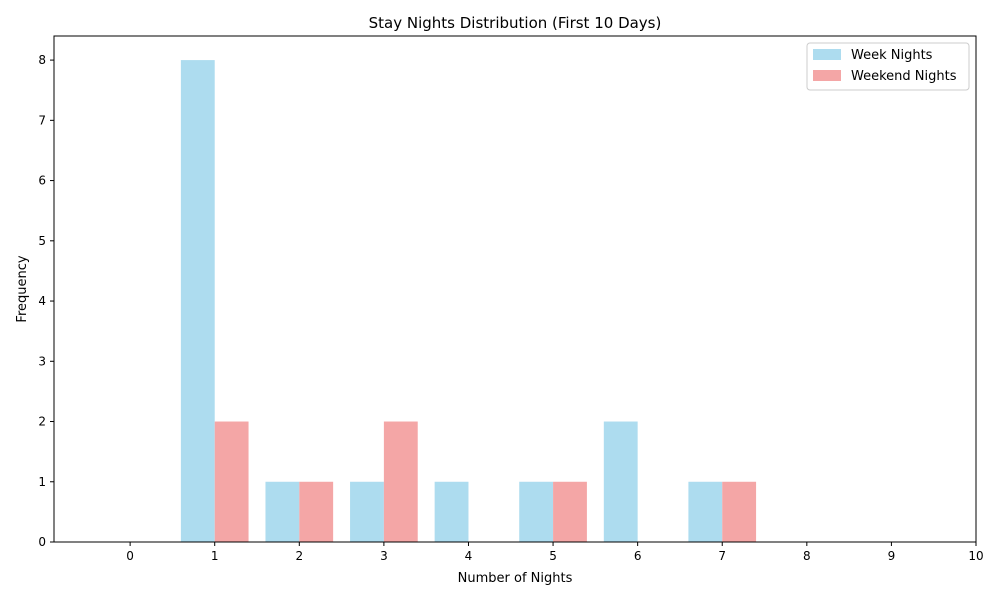 This screenshot has width=1000, height=600. I want to click on x-axis-label: Number of Nights, so click(515, 578).